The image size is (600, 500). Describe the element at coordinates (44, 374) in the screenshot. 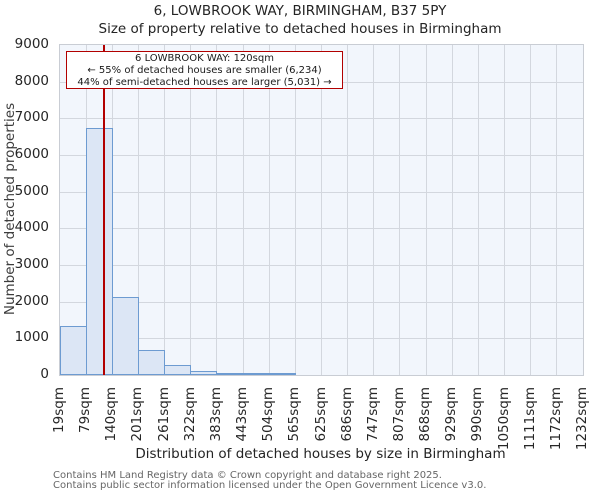

I see `y-tick-label: 0` at that location.